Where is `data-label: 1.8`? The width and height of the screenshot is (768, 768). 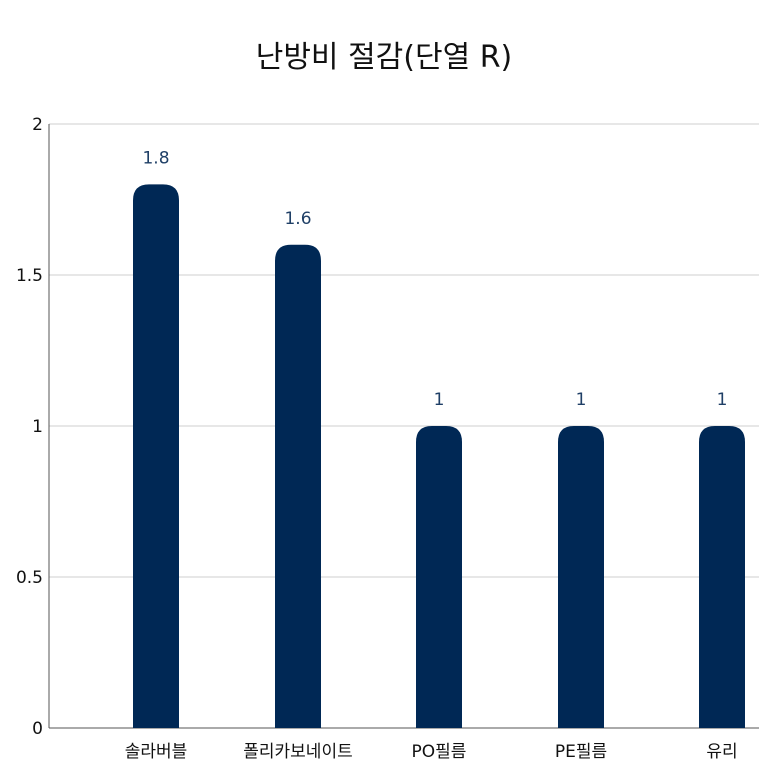
data-label: 1.8 is located at coordinates (155, 158).